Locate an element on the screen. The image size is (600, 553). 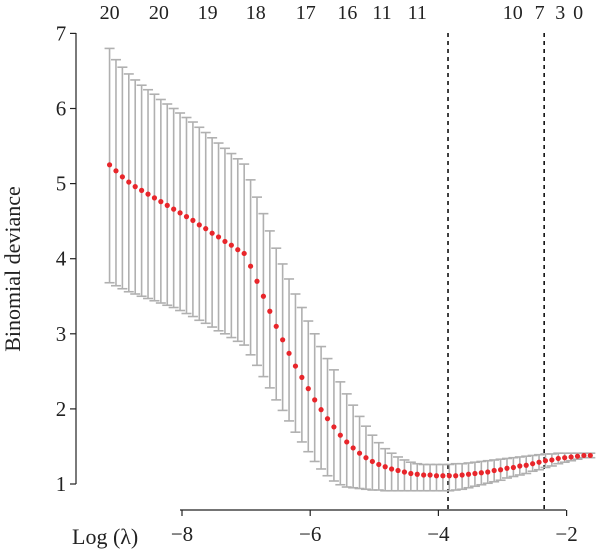
y-tick-label: 7 is located at coordinates (61, 33).